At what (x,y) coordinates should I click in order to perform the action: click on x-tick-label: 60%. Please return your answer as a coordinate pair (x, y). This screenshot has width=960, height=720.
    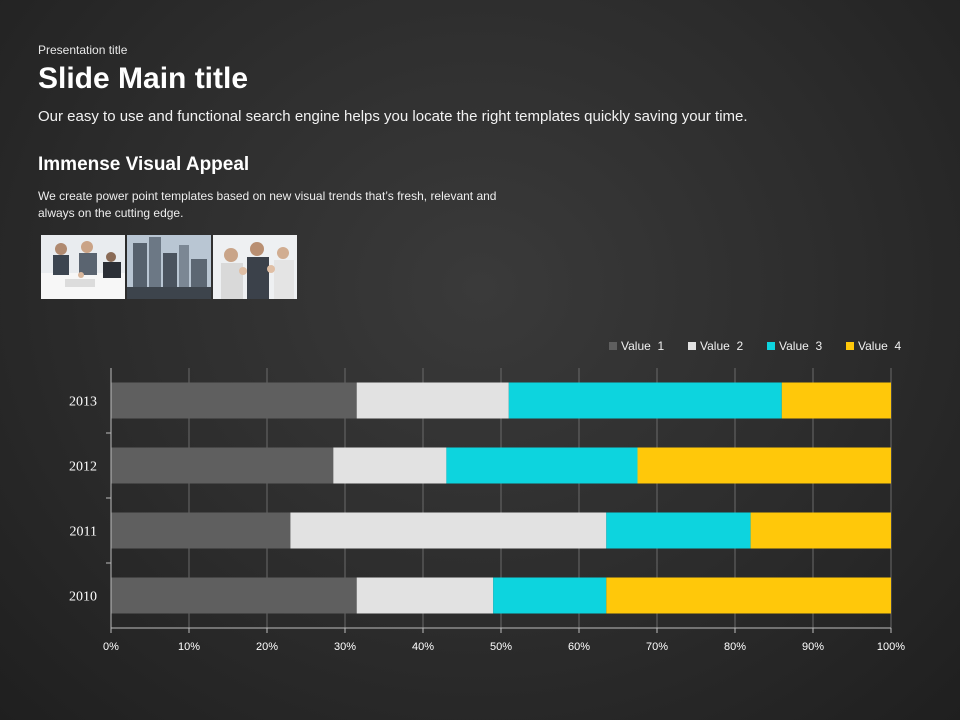
    Looking at the image, I should click on (579, 647).